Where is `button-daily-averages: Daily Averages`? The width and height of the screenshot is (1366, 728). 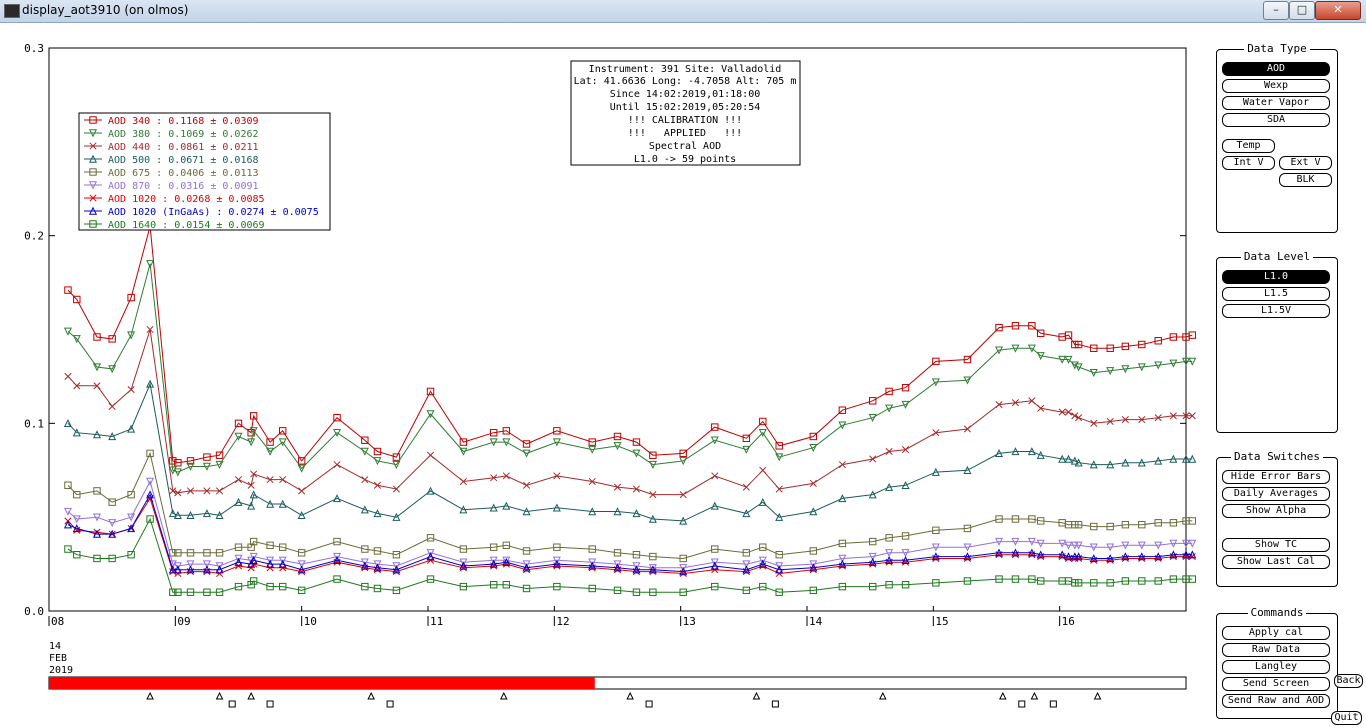 button-daily-averages: Daily Averages is located at coordinates (1276, 494).